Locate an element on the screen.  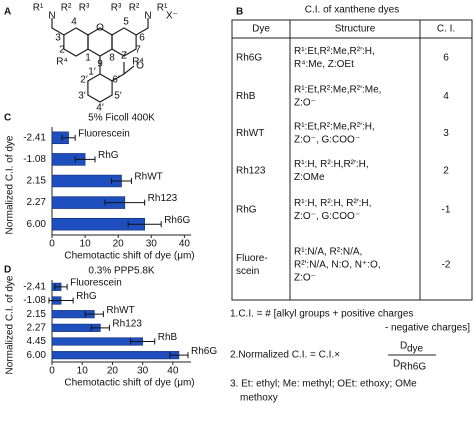
table-header: C. I. is located at coordinates (446, 29).